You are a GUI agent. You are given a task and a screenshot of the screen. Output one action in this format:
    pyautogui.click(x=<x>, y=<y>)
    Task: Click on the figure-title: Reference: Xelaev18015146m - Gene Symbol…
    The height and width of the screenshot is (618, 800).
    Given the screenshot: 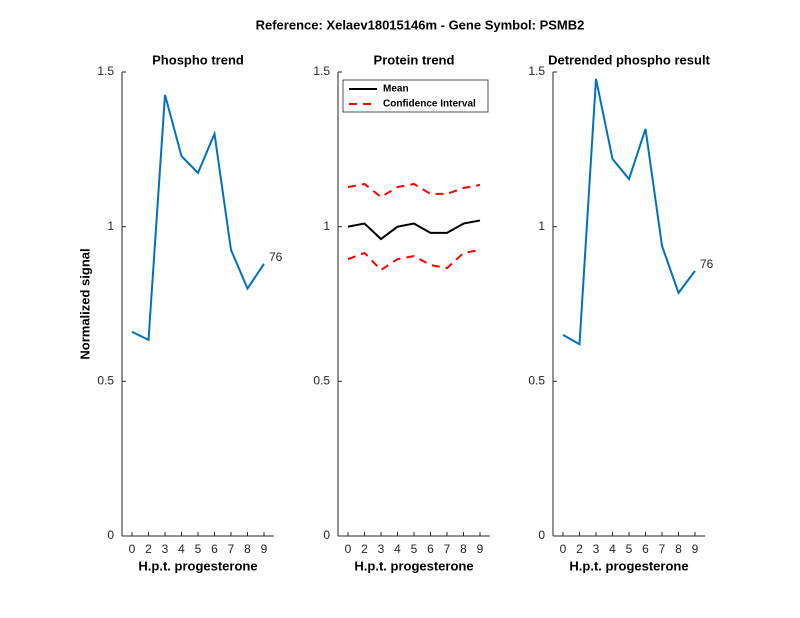 What is the action you would take?
    pyautogui.click(x=420, y=24)
    